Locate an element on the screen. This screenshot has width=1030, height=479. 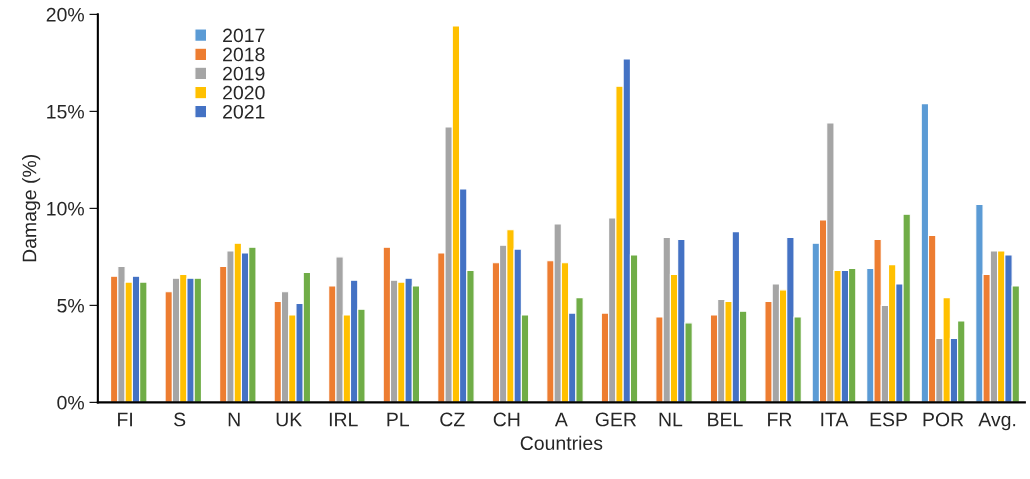
x-tick-label: POR is located at coordinates (943, 419).